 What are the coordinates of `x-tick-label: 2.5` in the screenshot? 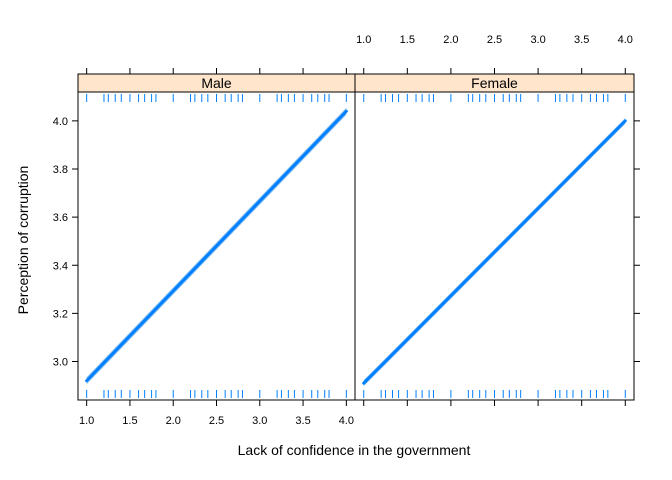 It's located at (216, 421).